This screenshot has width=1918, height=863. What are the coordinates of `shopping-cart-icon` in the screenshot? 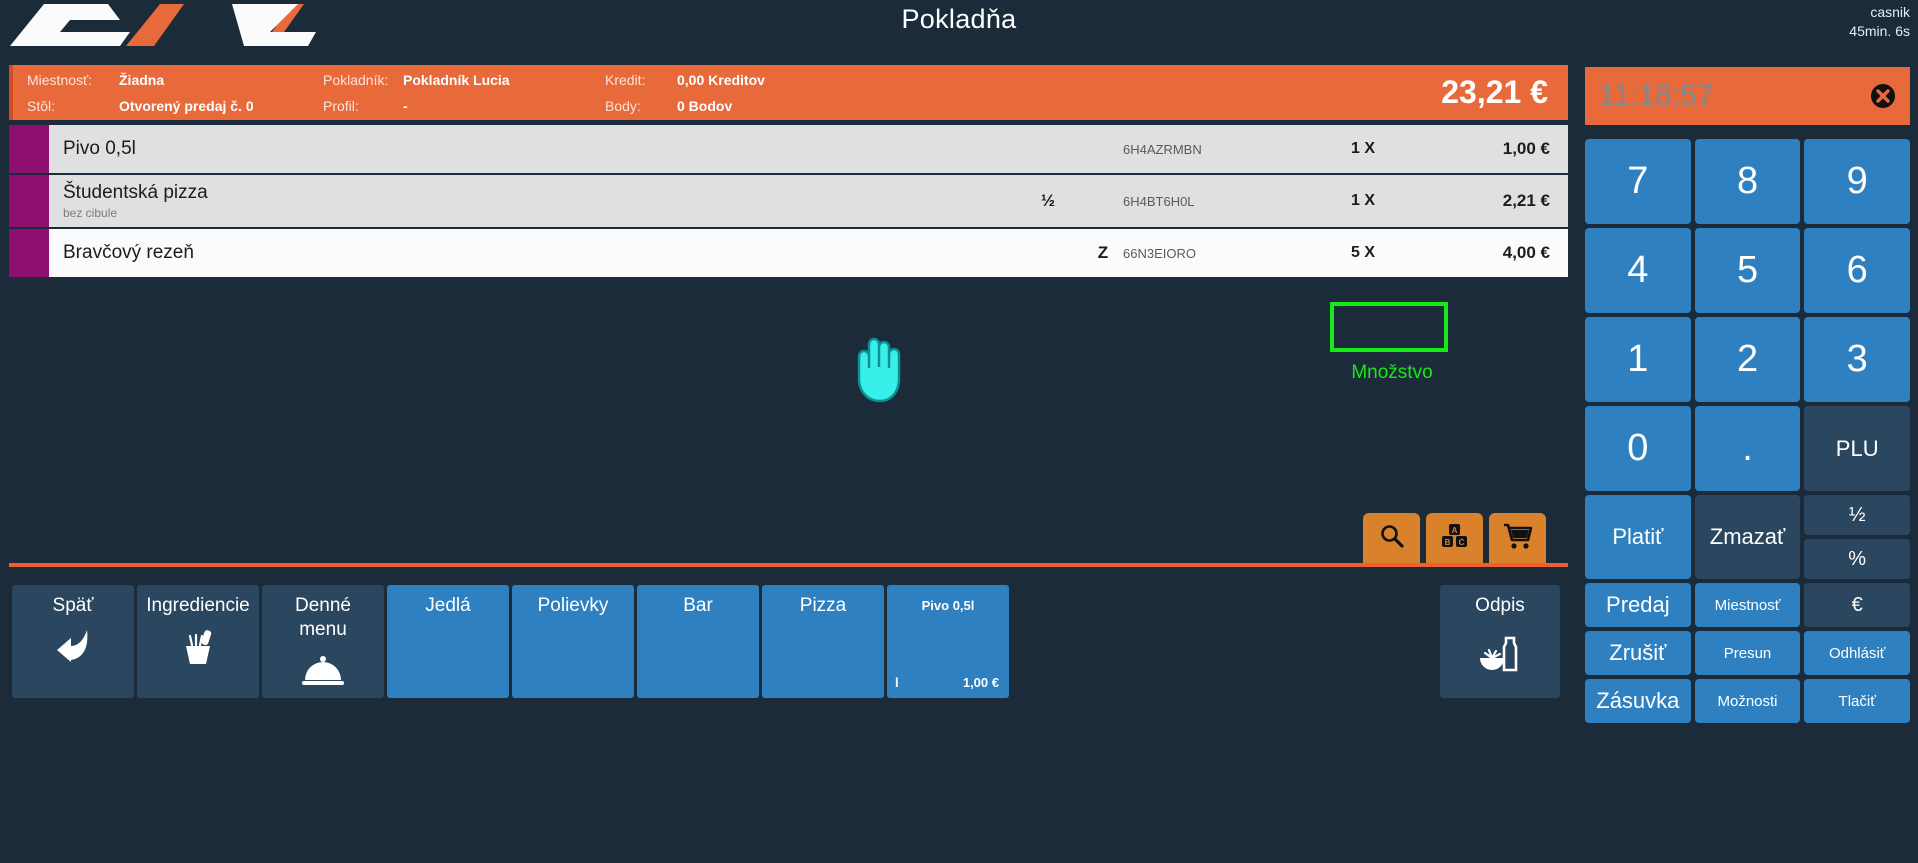 It's located at (1518, 538).